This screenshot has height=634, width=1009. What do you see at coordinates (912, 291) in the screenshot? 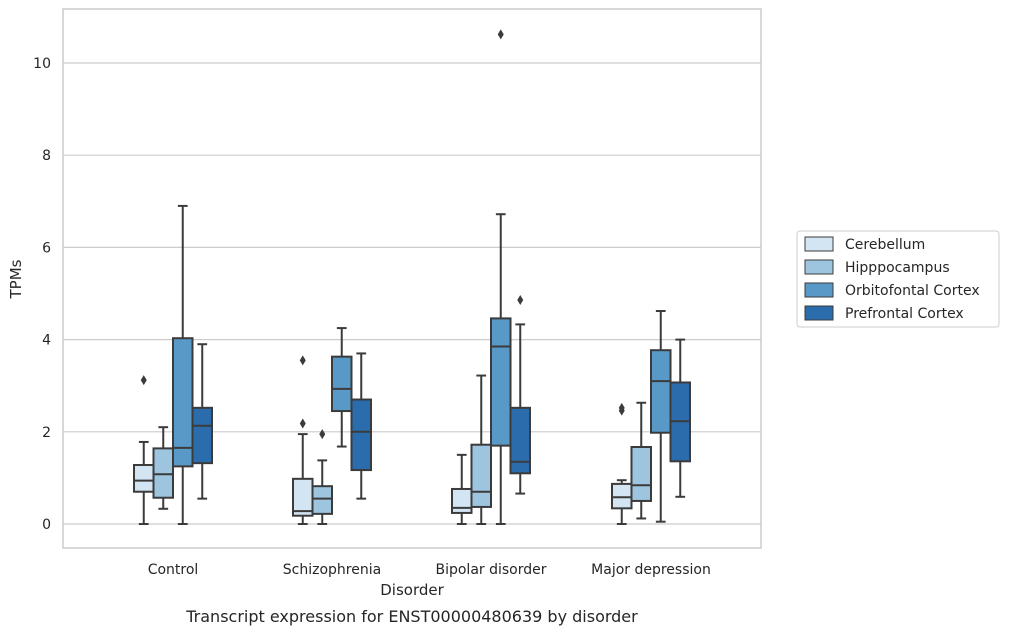
I see `legend-label-2: Orbitofontal Cortex` at bounding box center [912, 291].